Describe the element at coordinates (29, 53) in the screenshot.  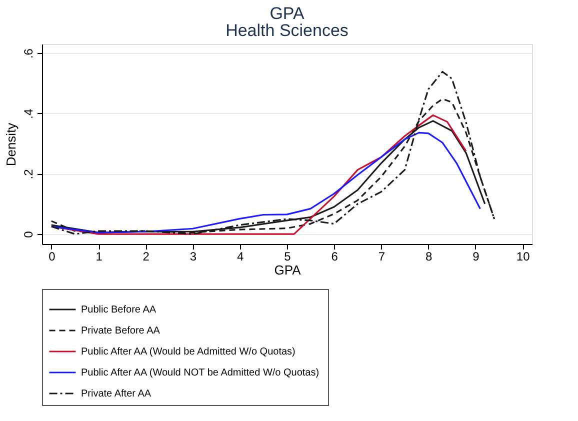
I see `y-tick-label: .6` at that location.